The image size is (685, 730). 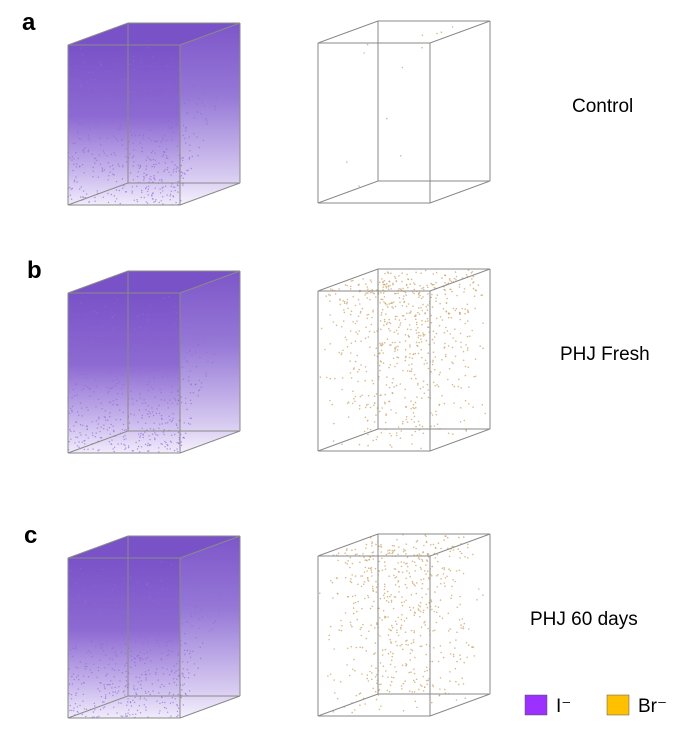 What do you see at coordinates (460, 280) in the screenshot?
I see `cube-edge` at bounding box center [460, 280].